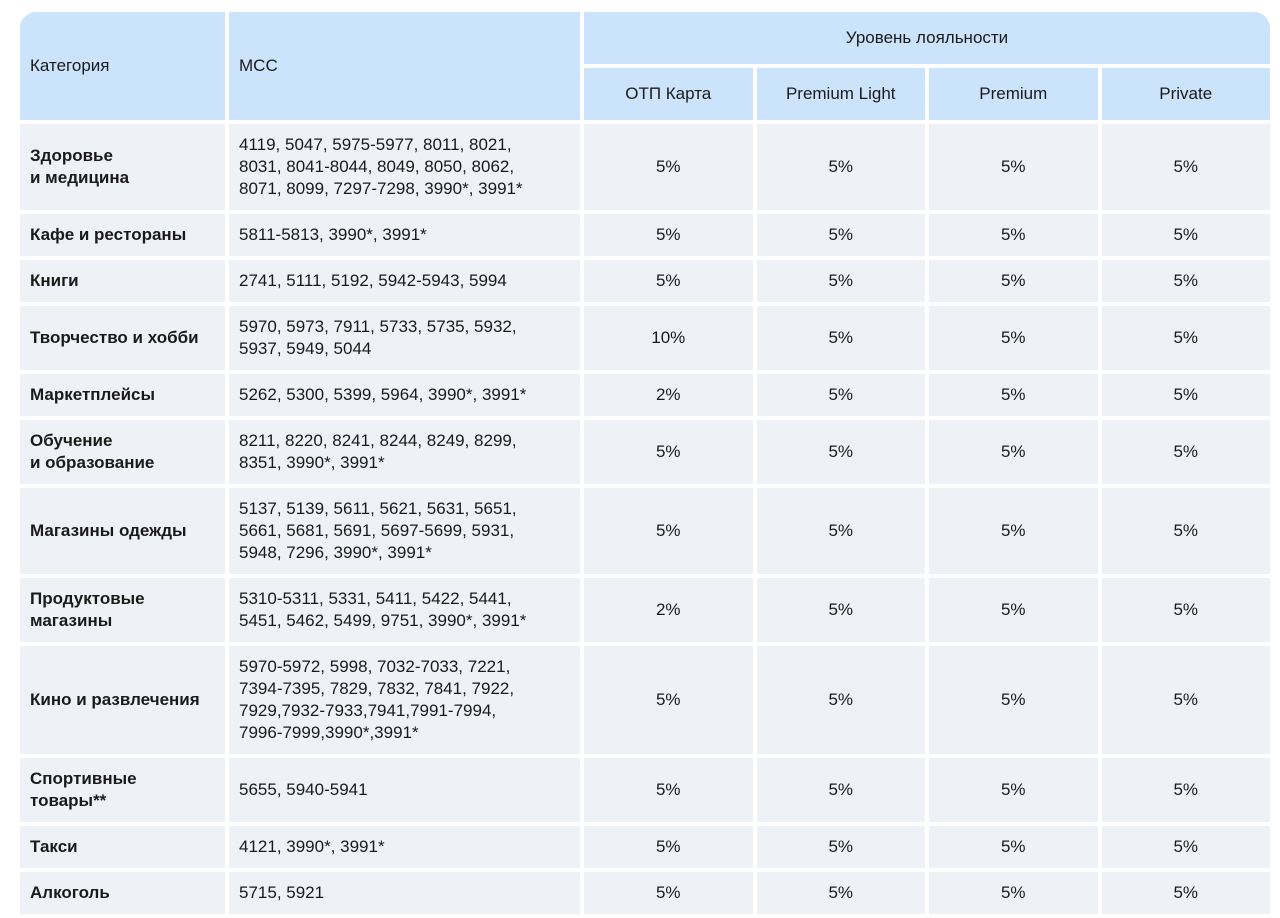  Describe the element at coordinates (404, 847) in the screenshot. I see `mcc-cell: 4121, 3990*, 3991*` at that location.